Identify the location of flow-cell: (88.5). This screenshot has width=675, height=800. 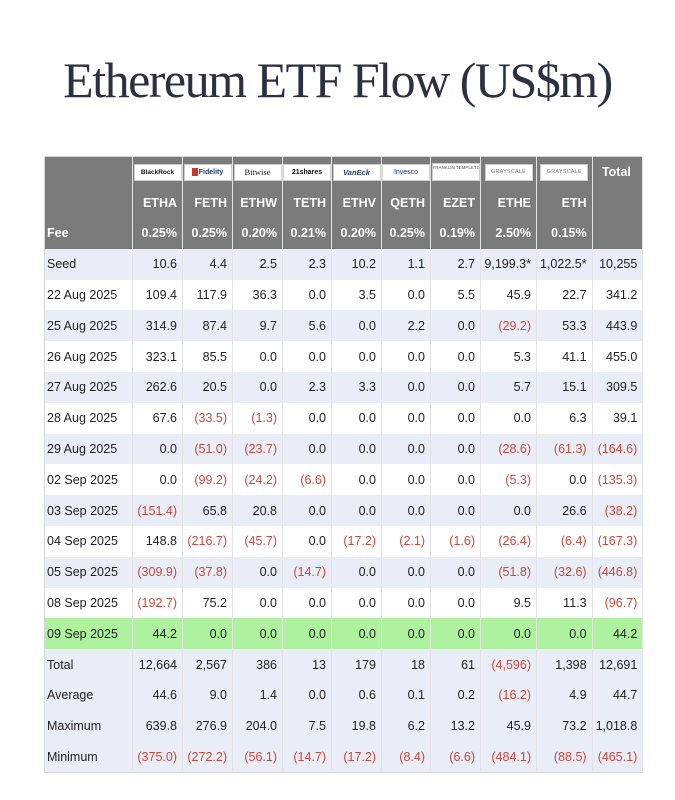
(564, 757).